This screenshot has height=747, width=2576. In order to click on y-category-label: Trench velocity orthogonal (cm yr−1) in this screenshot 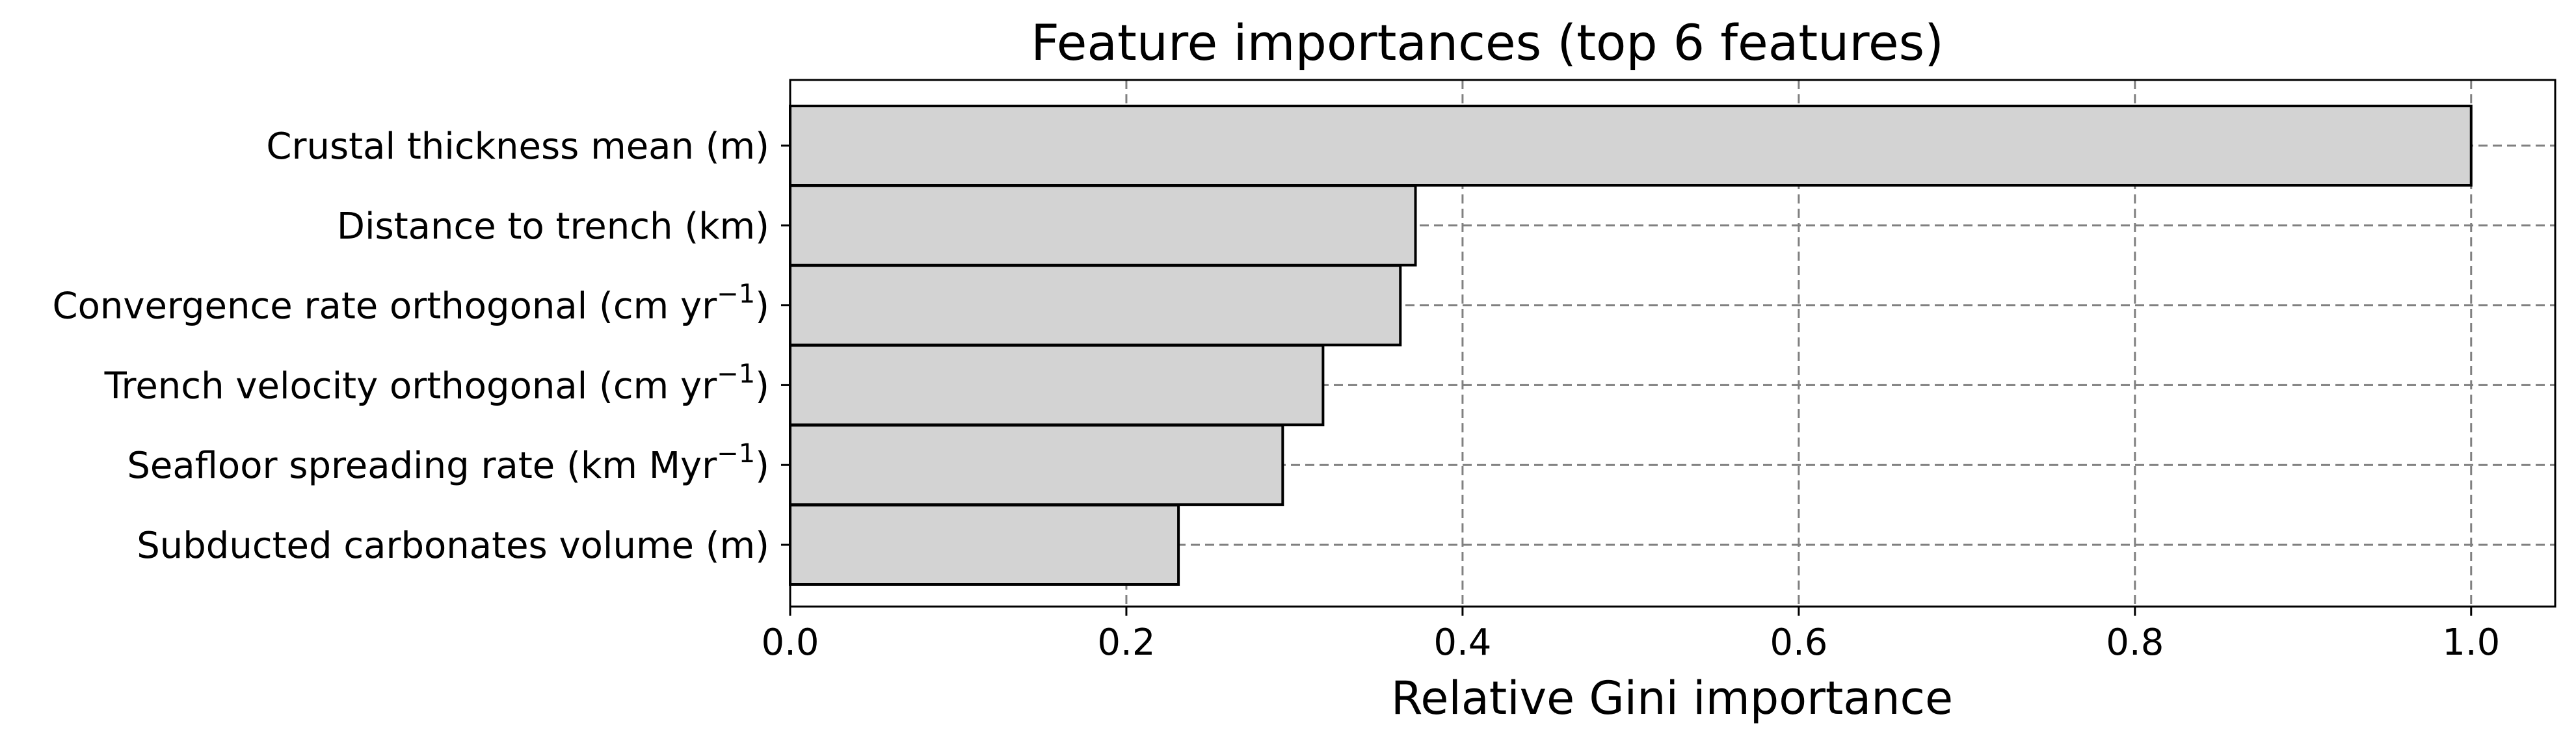, I will do `click(437, 383)`.